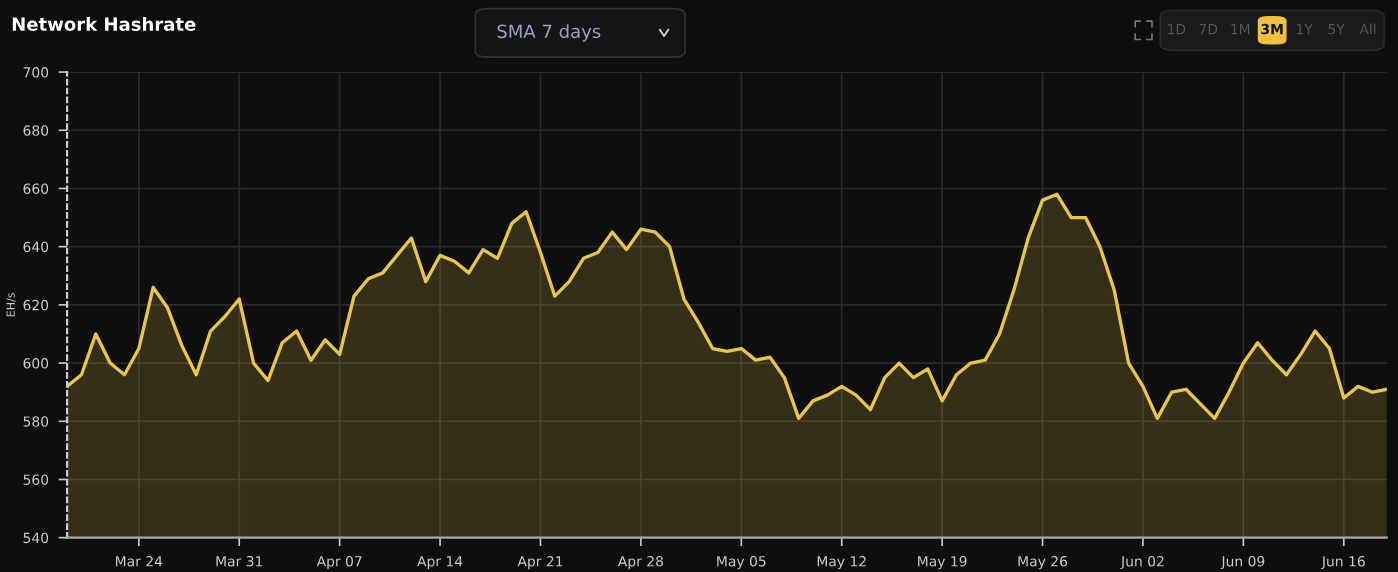 The image size is (1398, 572). Describe the element at coordinates (549, 33) in the screenshot. I see `text: SMA 7 days` at that location.